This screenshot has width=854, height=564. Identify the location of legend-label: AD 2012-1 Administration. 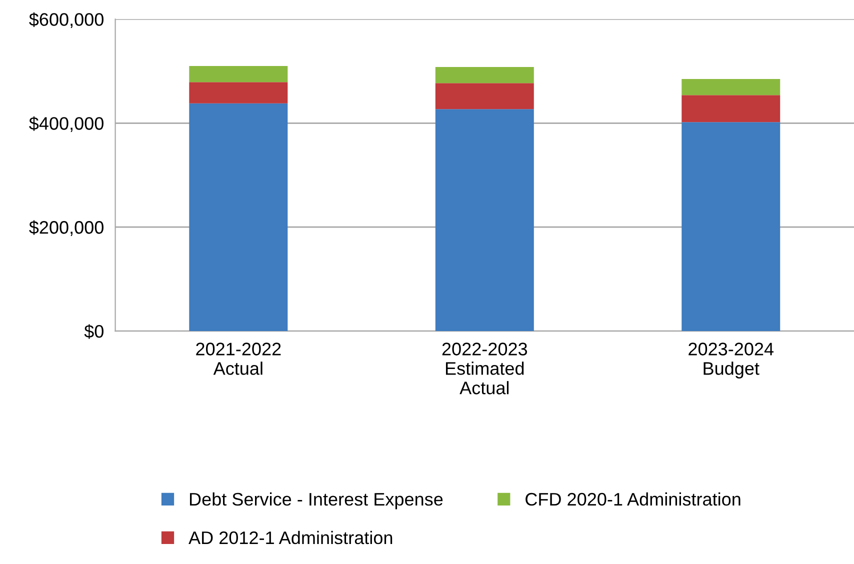
(290, 537).